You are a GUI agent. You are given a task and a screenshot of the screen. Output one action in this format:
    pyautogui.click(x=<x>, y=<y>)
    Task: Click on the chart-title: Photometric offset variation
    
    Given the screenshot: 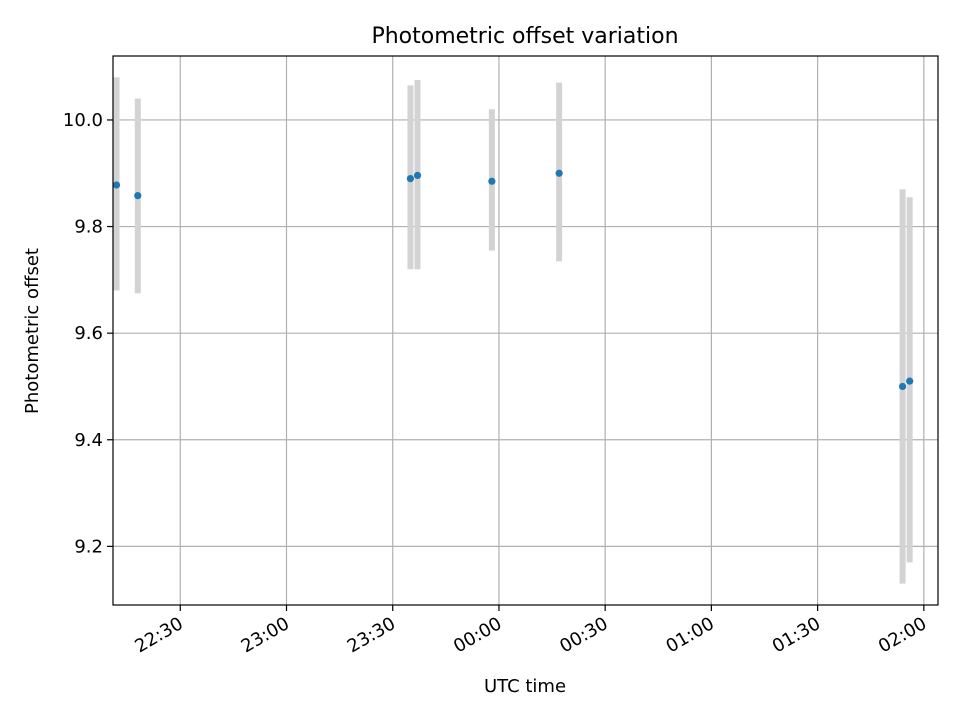 What is the action you would take?
    pyautogui.click(x=524, y=36)
    